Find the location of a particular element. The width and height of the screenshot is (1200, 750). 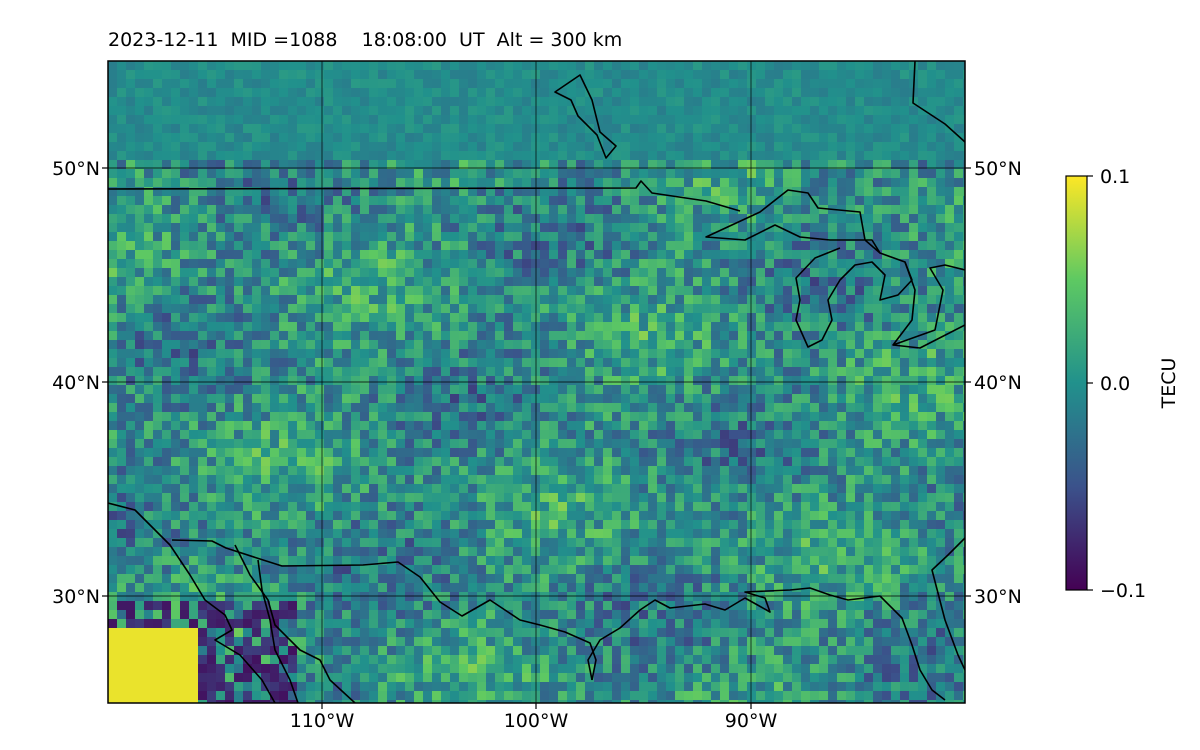

lat-label-40-left: 40°N is located at coordinates (76, 383).